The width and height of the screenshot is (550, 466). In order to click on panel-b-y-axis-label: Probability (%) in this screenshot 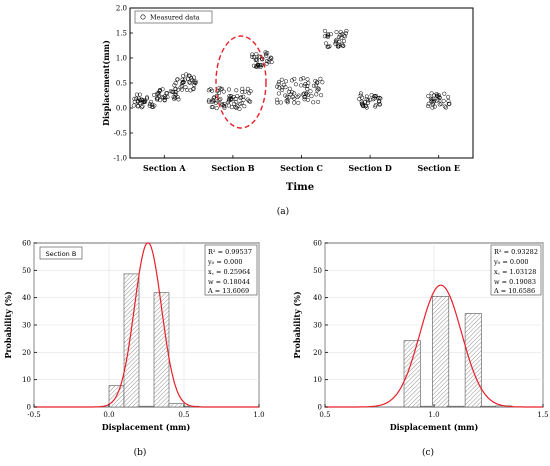, I will do `click(8, 325)`.